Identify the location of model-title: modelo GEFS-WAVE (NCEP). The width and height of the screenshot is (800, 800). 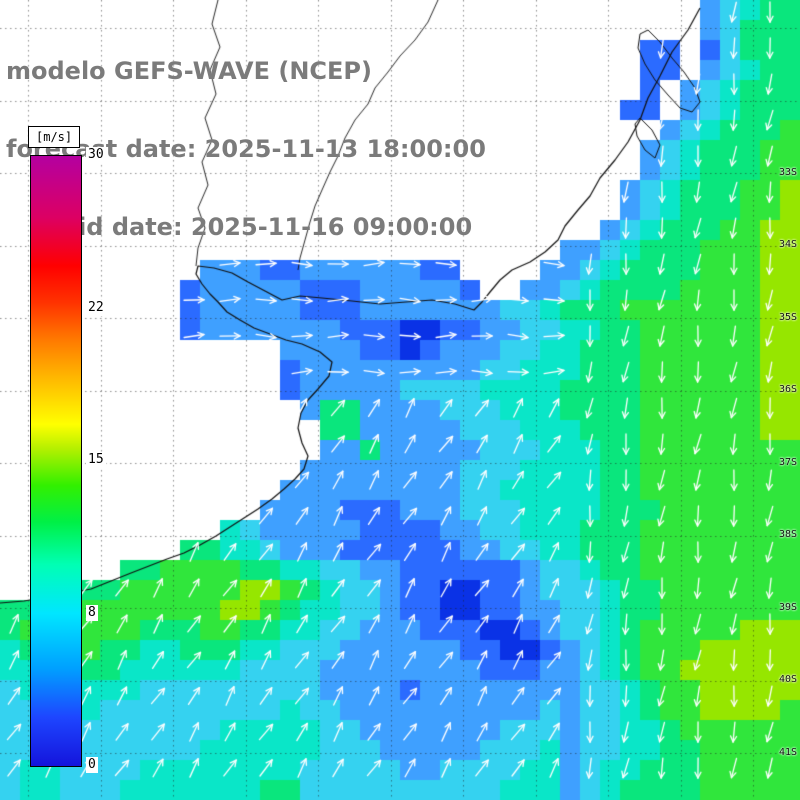
(189, 71).